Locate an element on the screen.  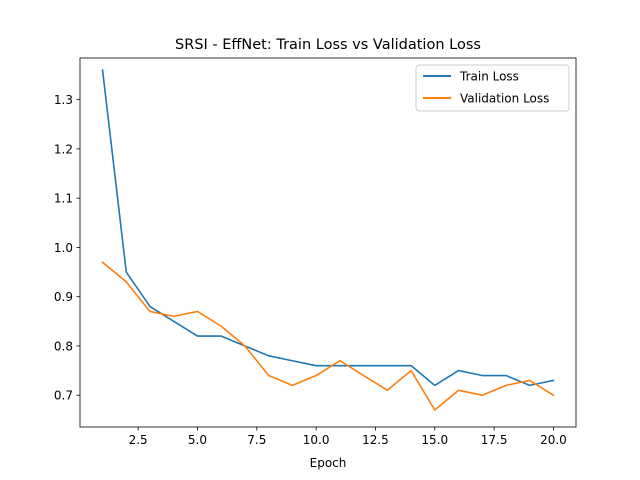
legend-label-train-loss: Train Loss is located at coordinates (489, 77).